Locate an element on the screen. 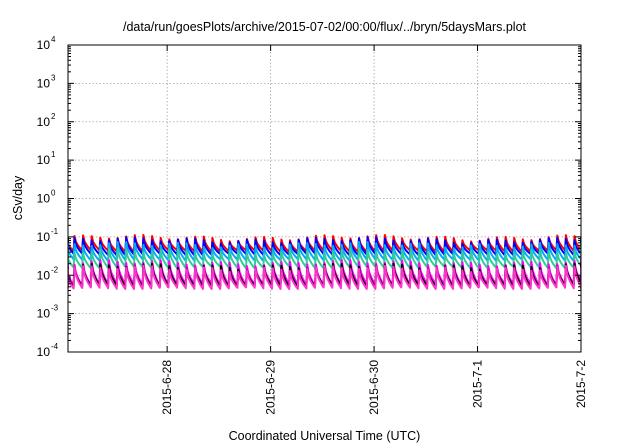 Image resolution: width=640 pixels, height=448 pixels. y-tick-exponent: -4 is located at coordinates (55, 346).